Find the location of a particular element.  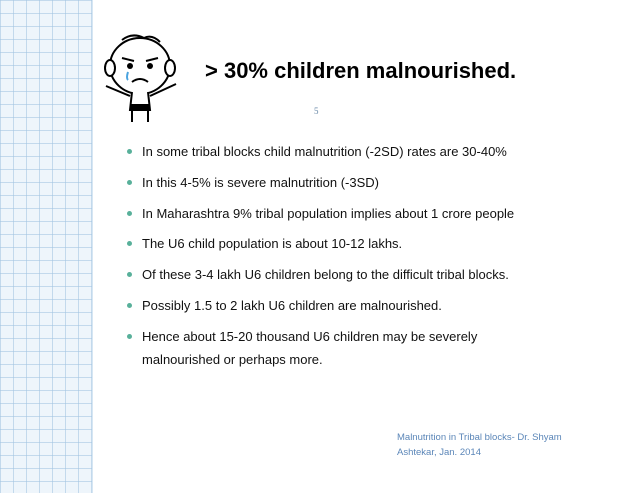

cartoon-child is located at coordinates (140, 78).